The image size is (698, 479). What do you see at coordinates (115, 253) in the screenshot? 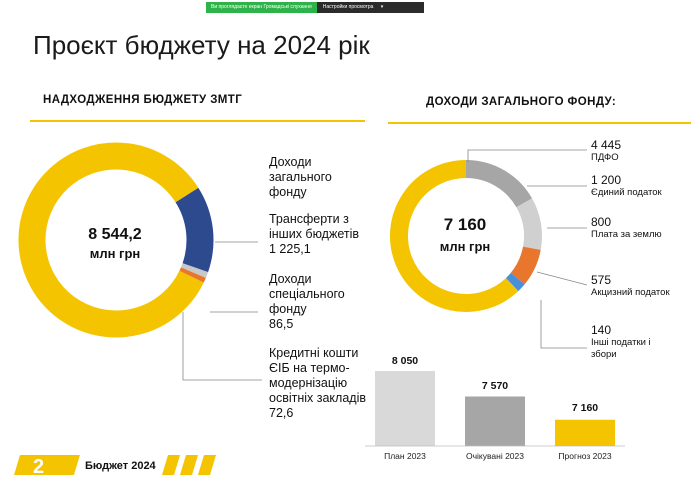
I see `left-total-unit: млн грн` at bounding box center [115, 253].